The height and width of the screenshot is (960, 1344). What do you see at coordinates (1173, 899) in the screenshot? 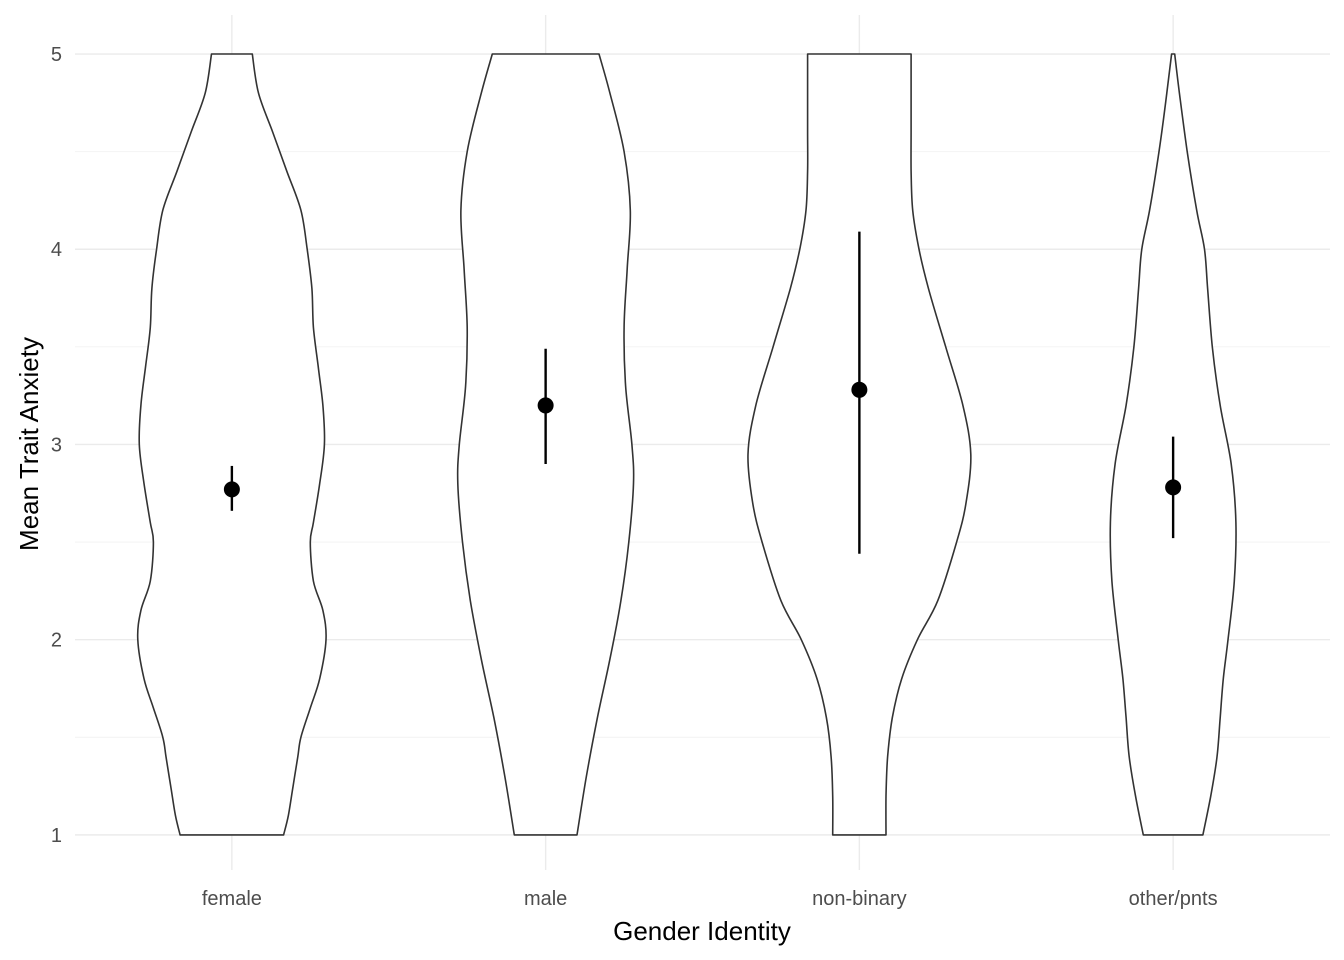
I see `x-tick-label: other/pnts` at bounding box center [1173, 899].